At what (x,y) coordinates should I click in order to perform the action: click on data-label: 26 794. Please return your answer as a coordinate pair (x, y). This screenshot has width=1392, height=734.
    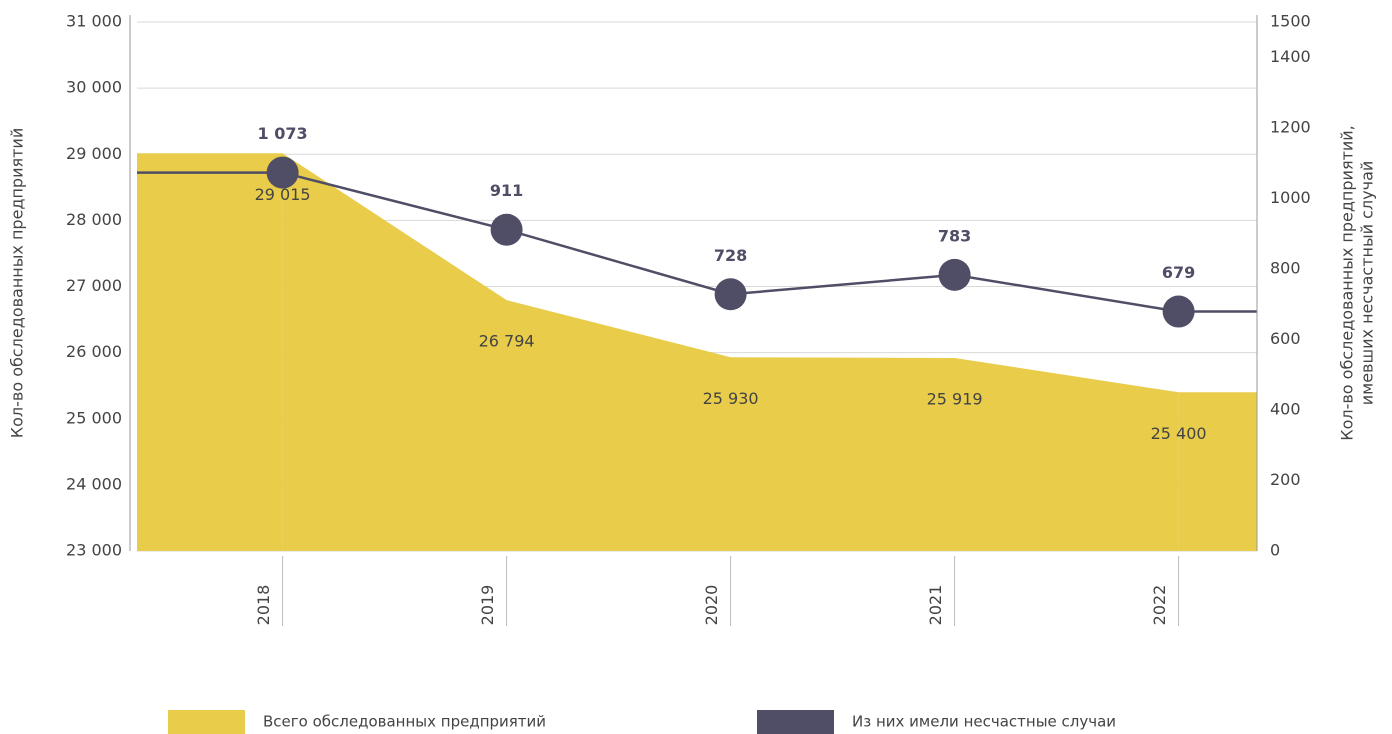
    Looking at the image, I should click on (507, 341).